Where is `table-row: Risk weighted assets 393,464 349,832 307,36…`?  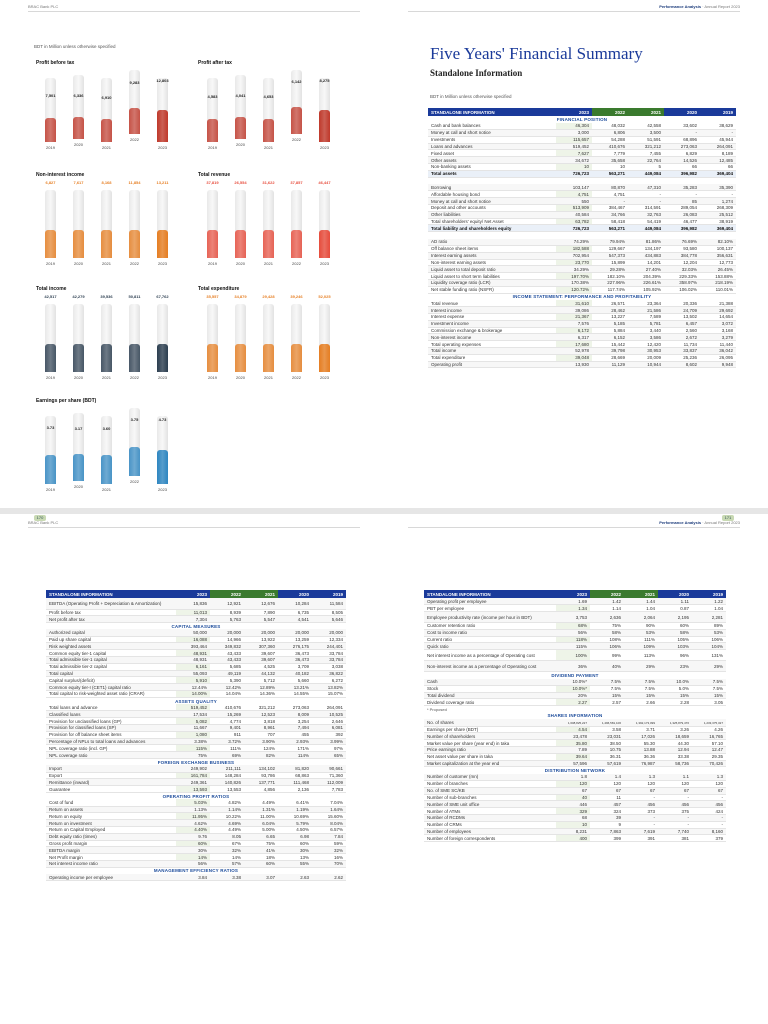
table-row: Risk weighted assets 393,464 349,832 307,36… is located at coordinates (196, 646).